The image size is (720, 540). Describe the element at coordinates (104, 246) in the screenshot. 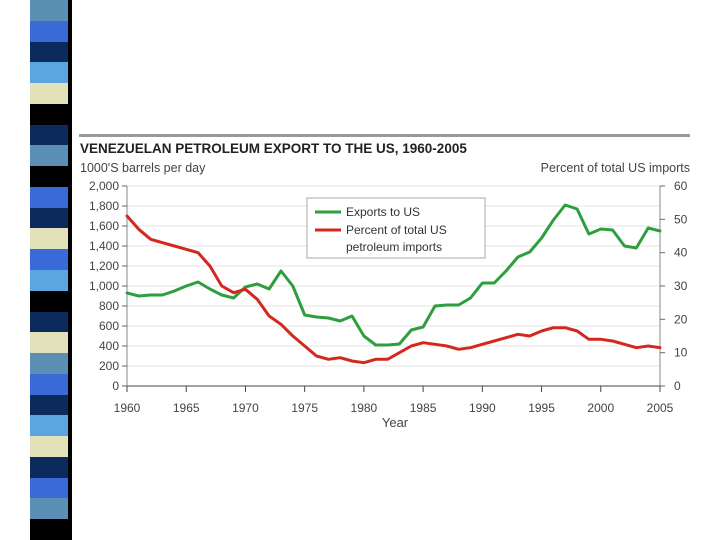

I see `left-tick-label: 1,400` at that location.